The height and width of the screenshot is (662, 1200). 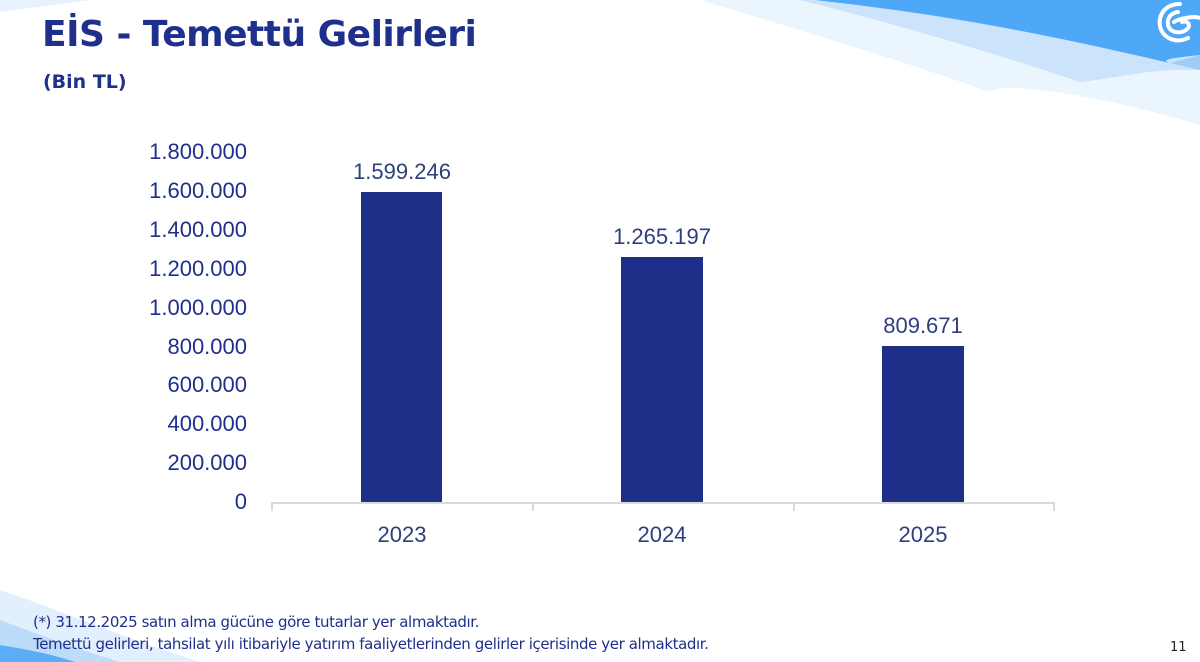 What do you see at coordinates (198, 229) in the screenshot?
I see `y-tick-label: 1.400.000` at bounding box center [198, 229].